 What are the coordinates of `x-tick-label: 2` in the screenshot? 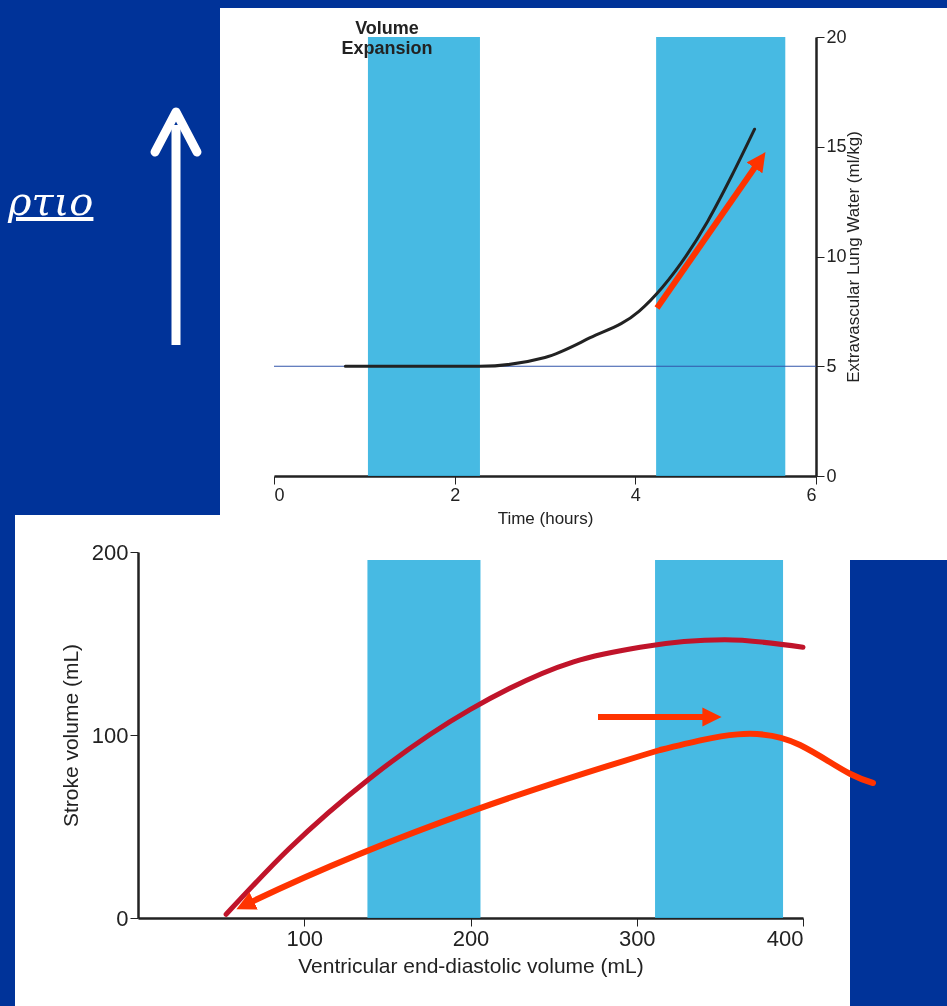 It's located at (455, 494).